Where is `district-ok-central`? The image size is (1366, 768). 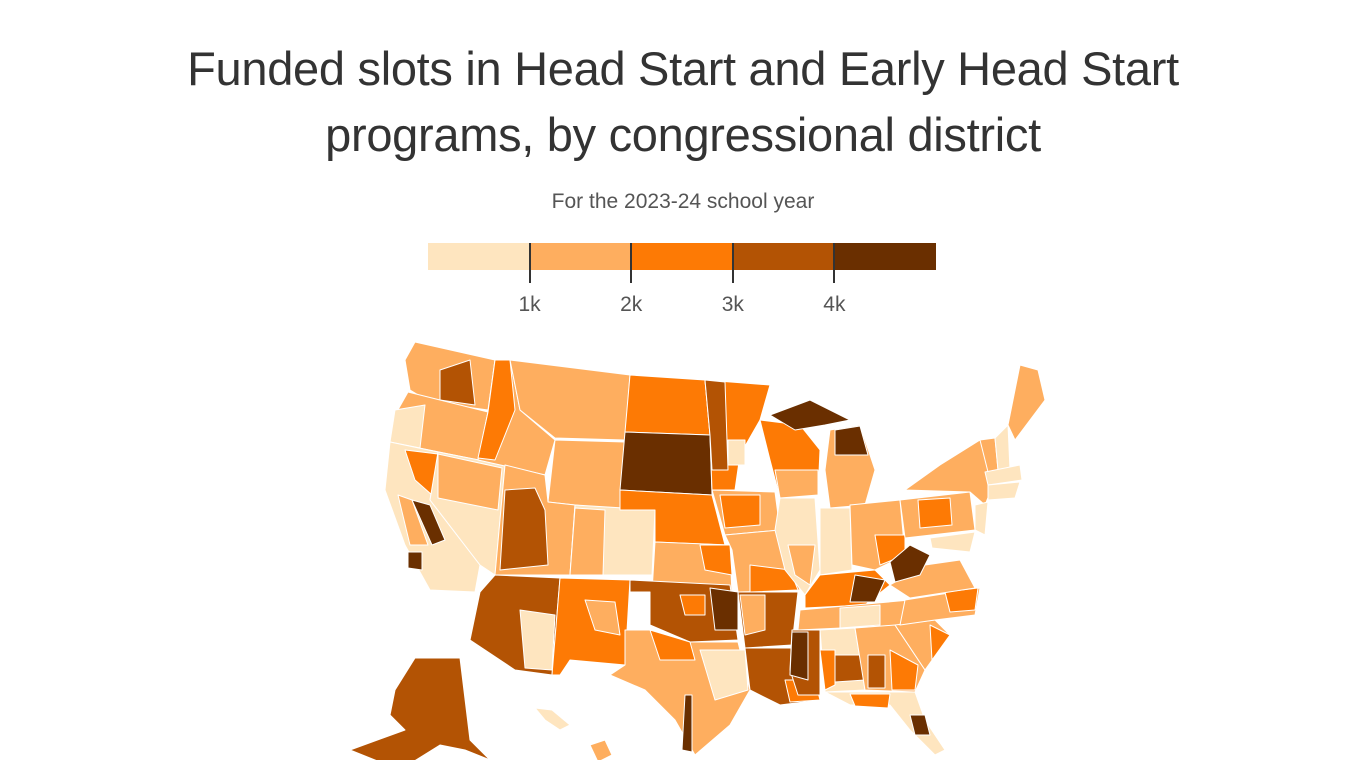
district-ok-central is located at coordinates (692, 605).